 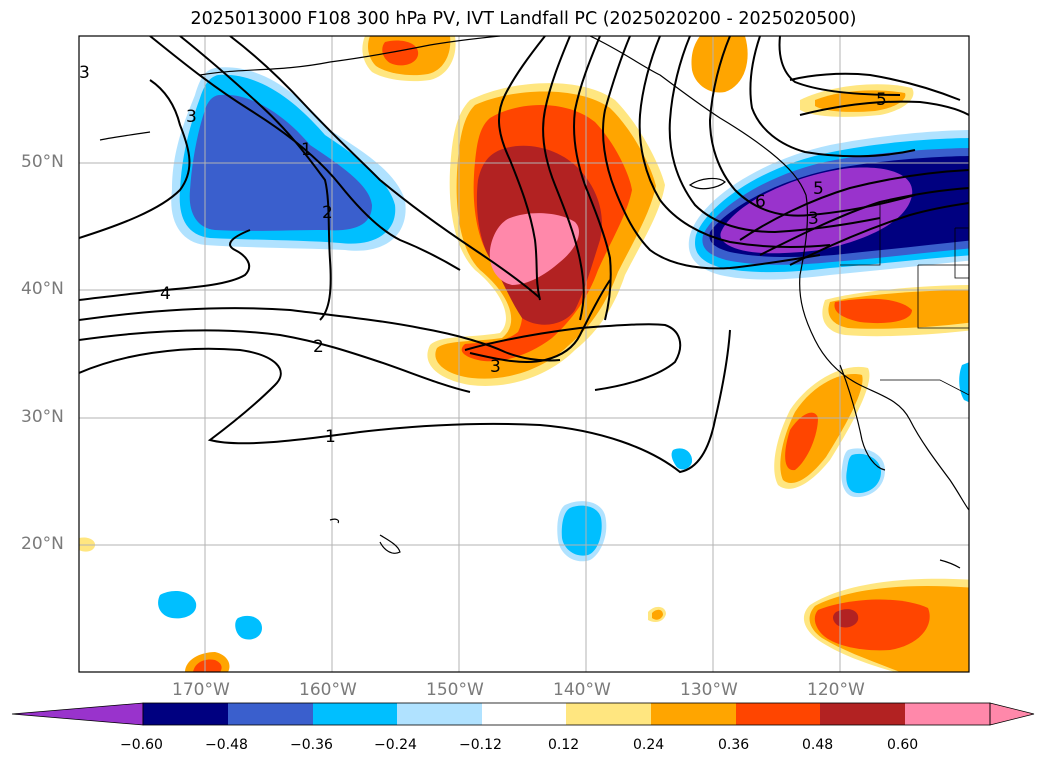 What do you see at coordinates (873, 311) in the screenshot?
I see `shade-red-california` at bounding box center [873, 311].